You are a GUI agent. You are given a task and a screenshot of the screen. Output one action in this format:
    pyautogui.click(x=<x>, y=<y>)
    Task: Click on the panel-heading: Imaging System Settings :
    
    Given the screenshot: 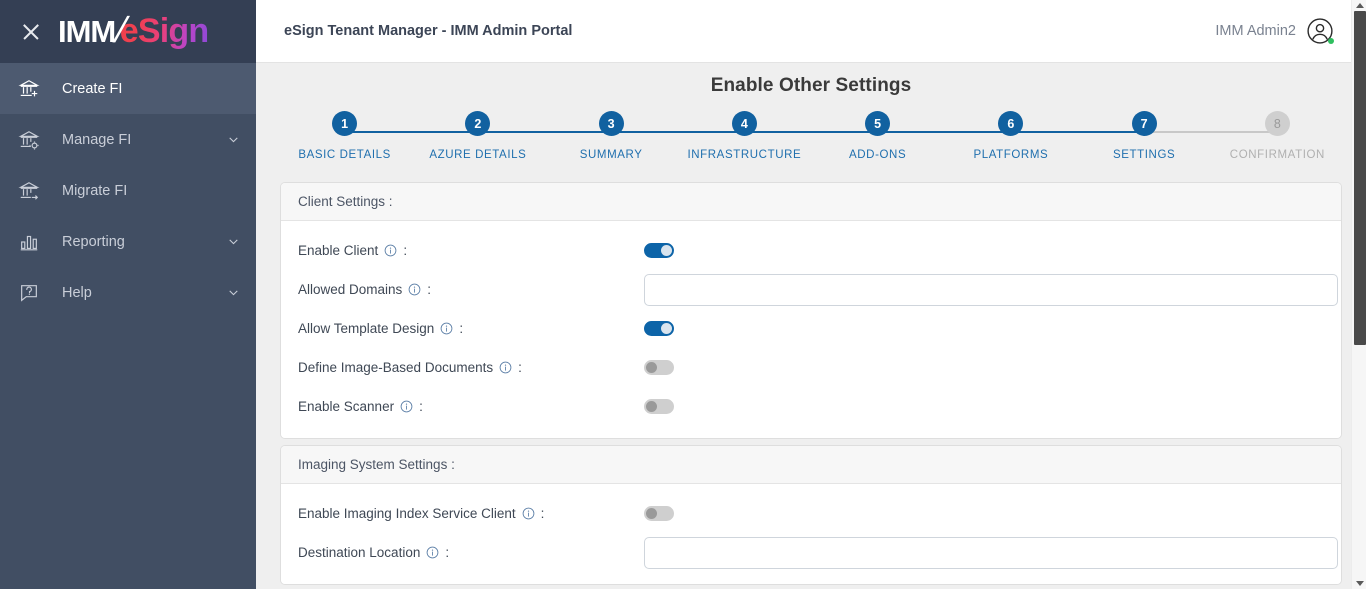 What is the action you would take?
    pyautogui.click(x=811, y=465)
    